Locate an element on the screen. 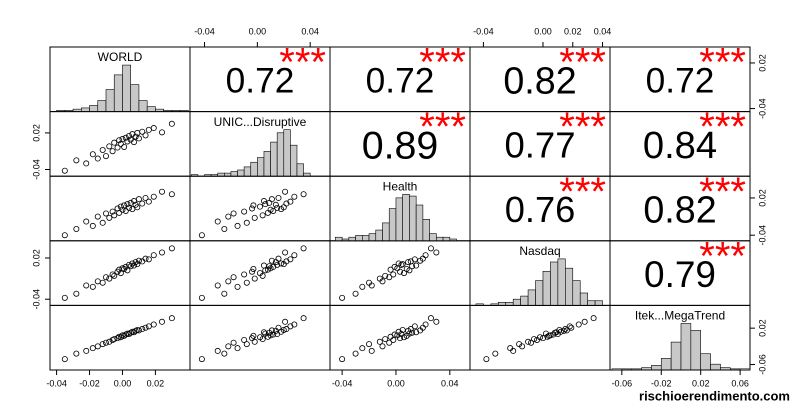 The height and width of the screenshot is (414, 800). correlation-value: 0.77 is located at coordinates (540, 145).